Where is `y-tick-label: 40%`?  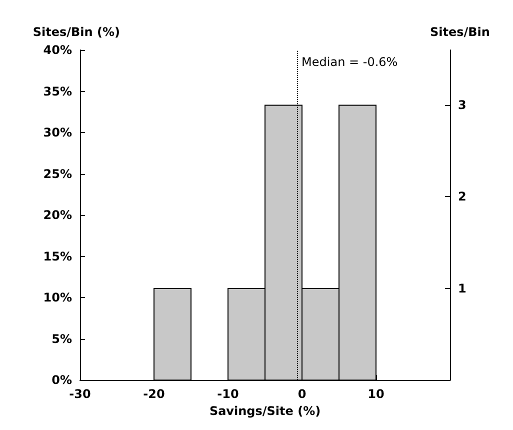 y-tick-label: 40% is located at coordinates (57, 50).